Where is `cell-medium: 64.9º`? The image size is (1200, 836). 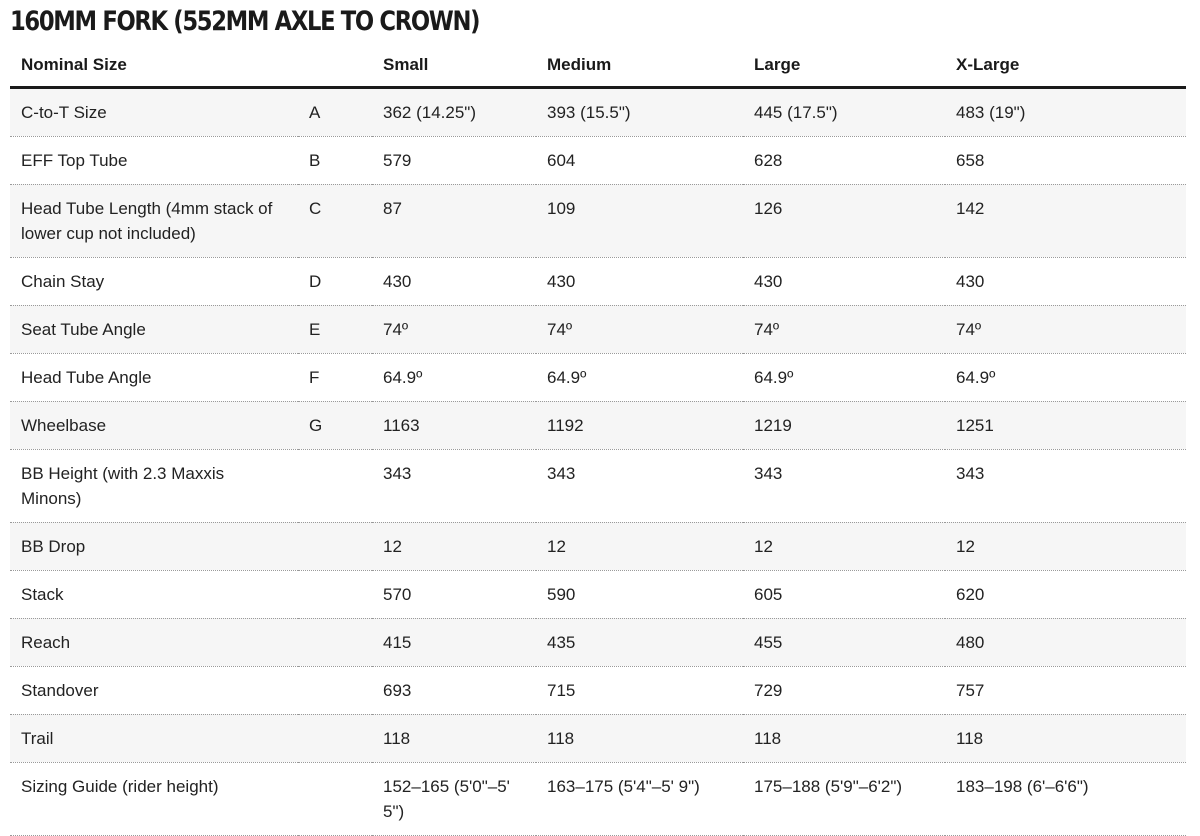
cell-medium: 64.9º is located at coordinates (639, 377).